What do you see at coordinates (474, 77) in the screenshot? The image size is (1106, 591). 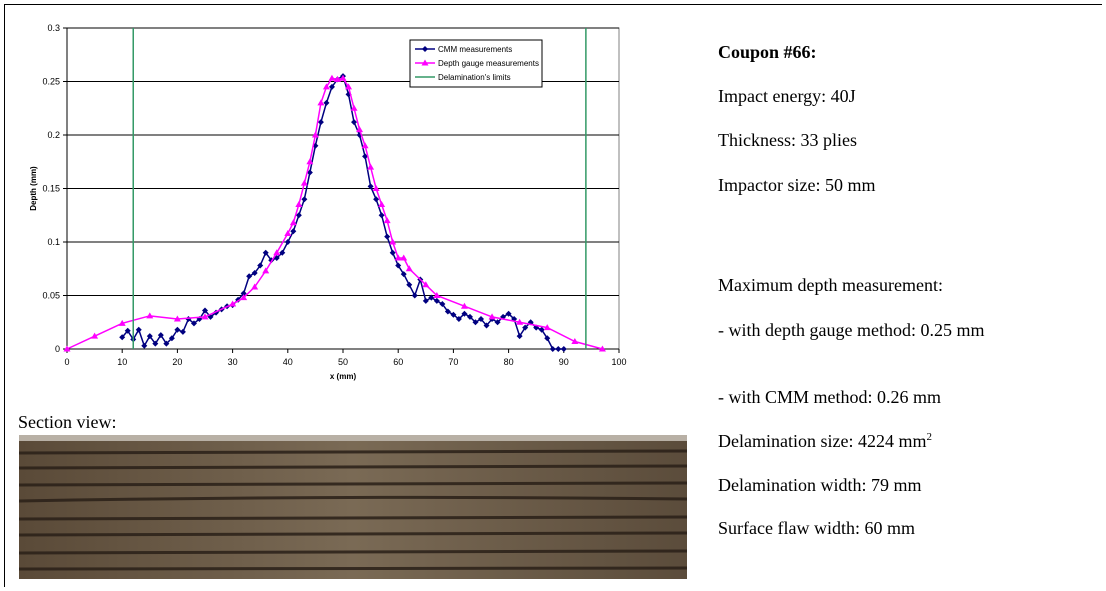 I see `legend-label: Delamination's limits` at bounding box center [474, 77].